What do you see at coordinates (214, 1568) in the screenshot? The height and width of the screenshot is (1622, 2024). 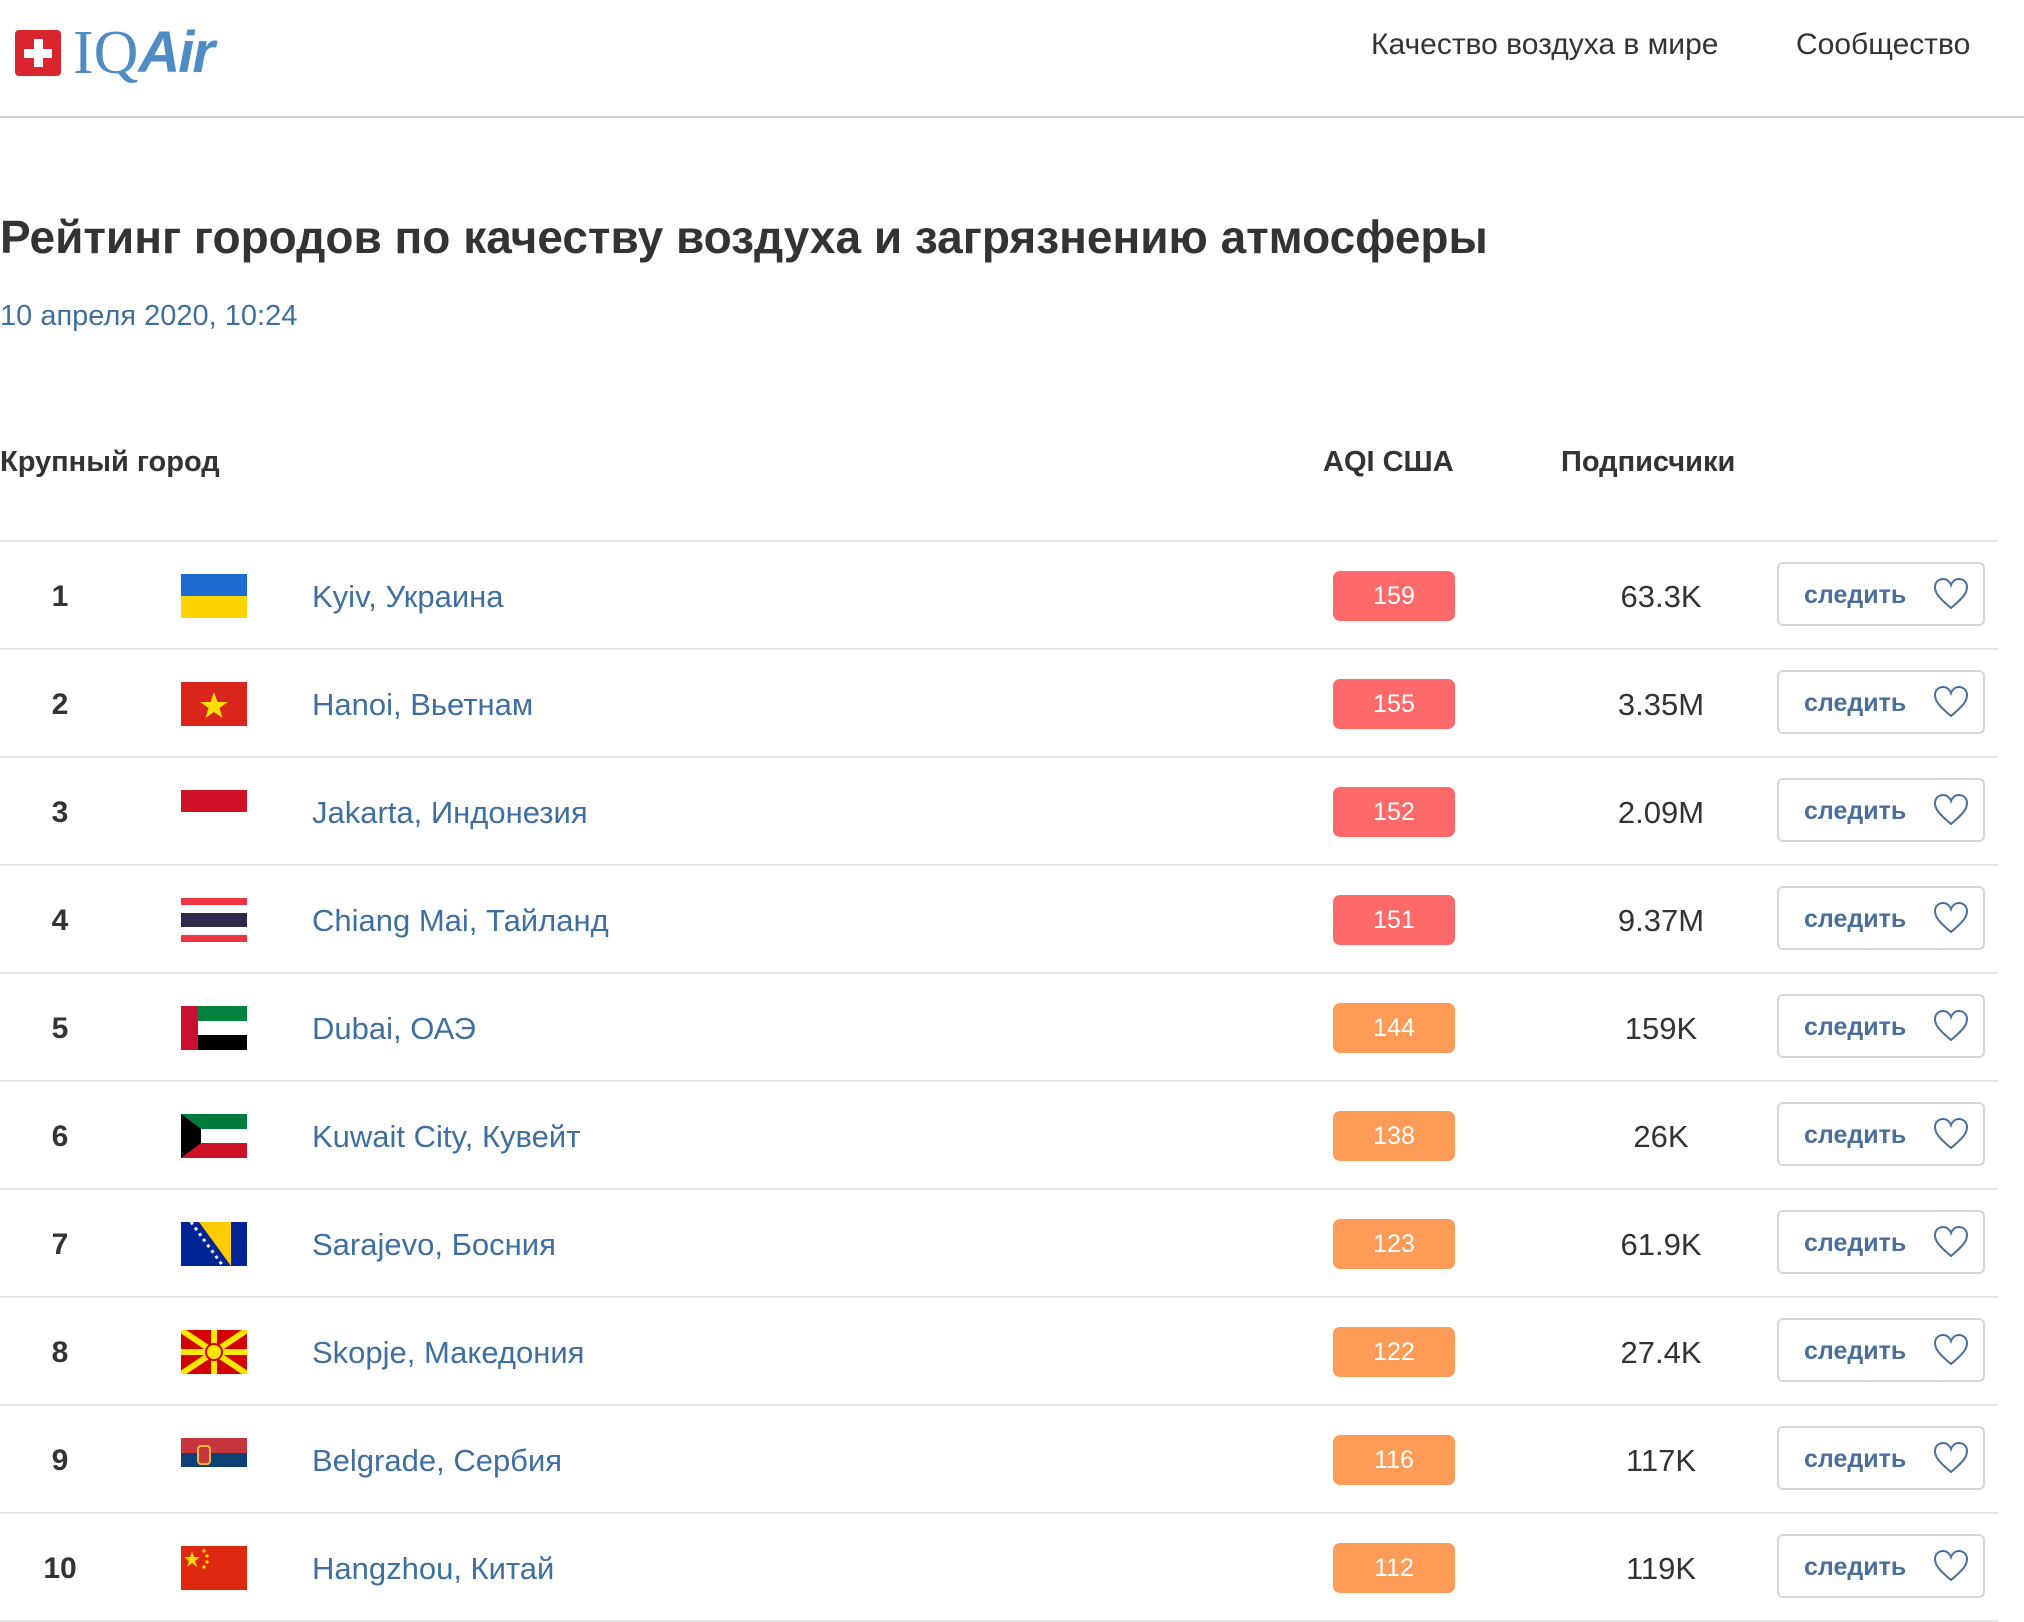 I see `flag-cn-icon` at bounding box center [214, 1568].